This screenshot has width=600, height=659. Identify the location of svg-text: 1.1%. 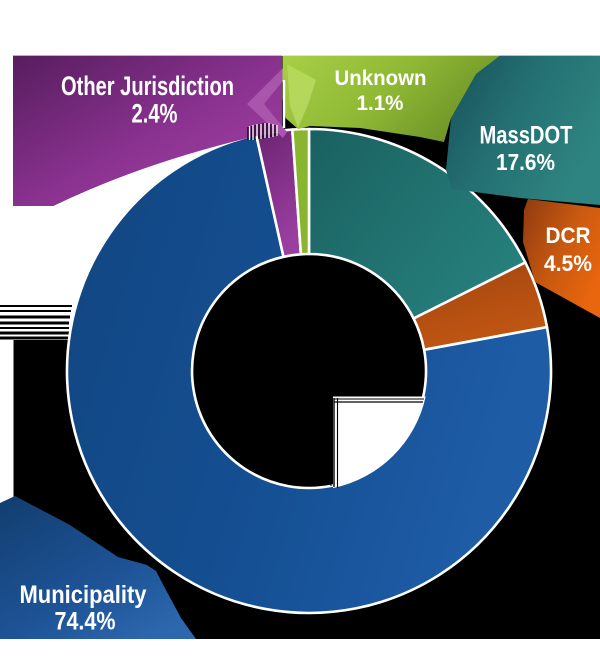
(380, 103).